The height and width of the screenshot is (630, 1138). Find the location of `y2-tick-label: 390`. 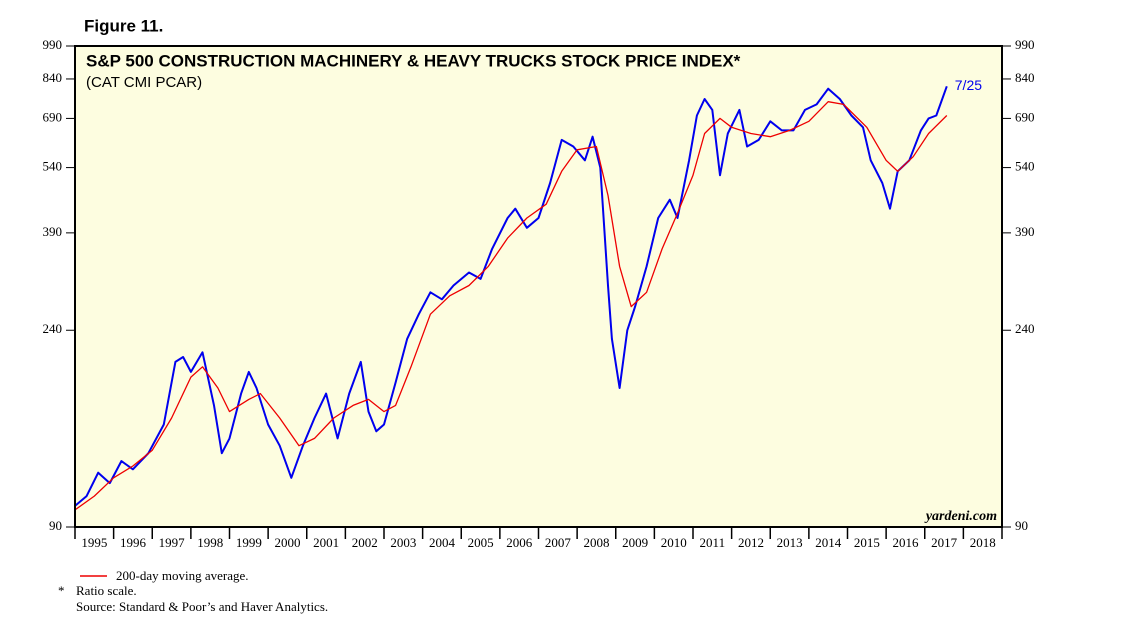

y2-tick-label: 390 is located at coordinates (1025, 231).